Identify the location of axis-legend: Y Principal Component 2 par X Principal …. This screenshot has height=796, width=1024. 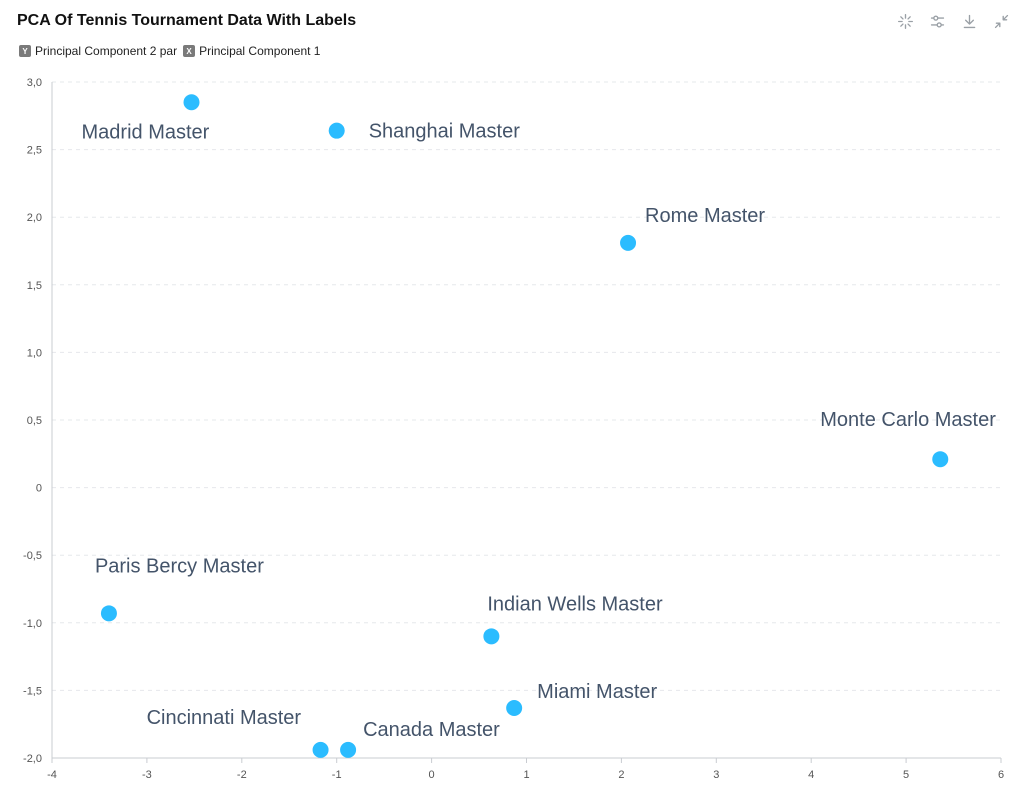
(172, 51).